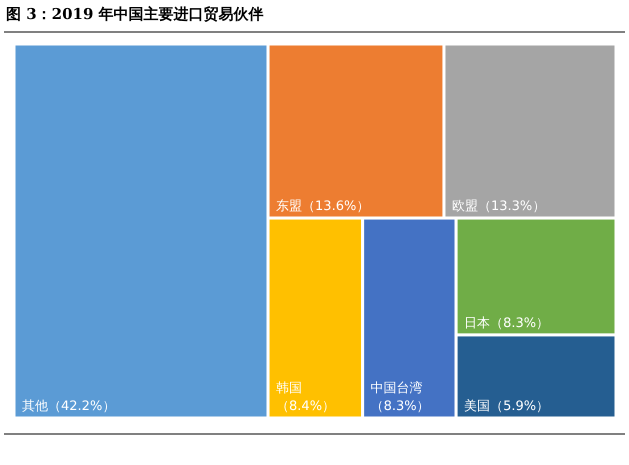 This screenshot has width=629, height=465. Describe the element at coordinates (289, 206) in the screenshot. I see `category-label: 东盟` at that location.